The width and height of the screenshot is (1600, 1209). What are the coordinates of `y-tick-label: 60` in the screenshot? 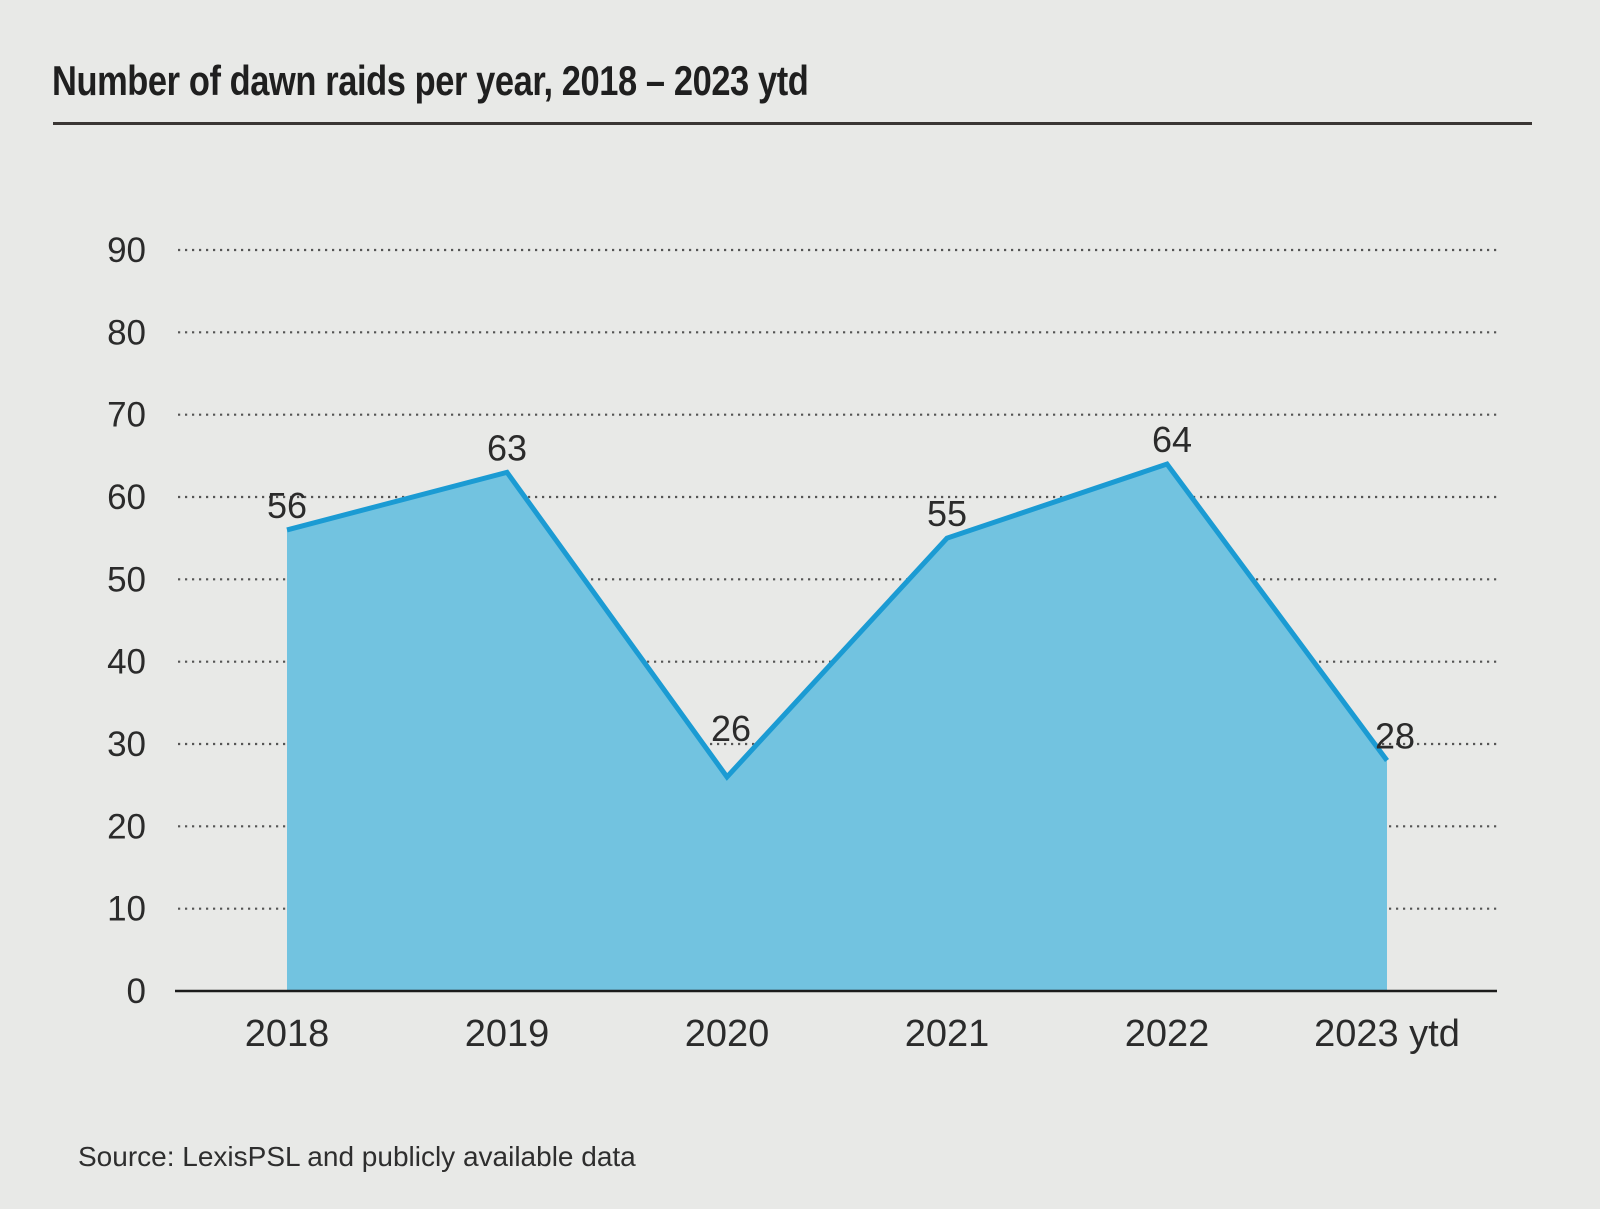 It's located at (126, 497).